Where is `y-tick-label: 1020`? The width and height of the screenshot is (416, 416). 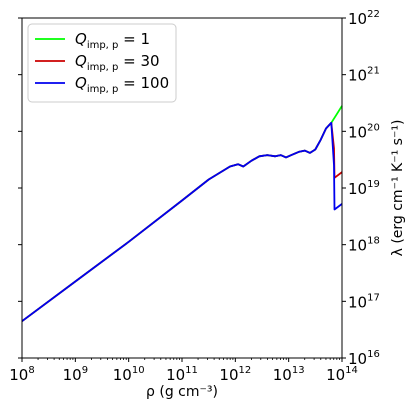 y-tick-label: 1020 is located at coordinates (364, 131).